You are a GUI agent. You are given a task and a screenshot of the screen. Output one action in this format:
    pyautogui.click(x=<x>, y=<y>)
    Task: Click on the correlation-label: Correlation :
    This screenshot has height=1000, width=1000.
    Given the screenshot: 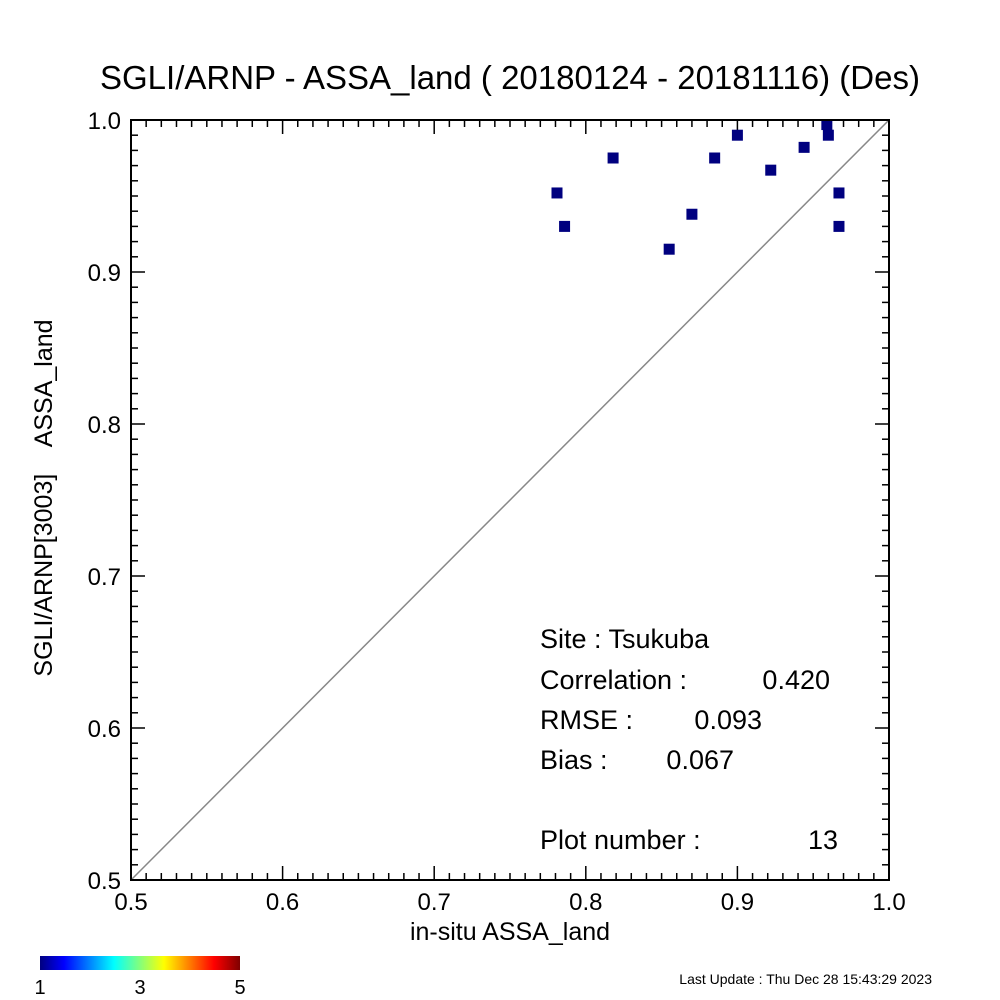 What is the action you would take?
    pyautogui.click(x=613, y=680)
    